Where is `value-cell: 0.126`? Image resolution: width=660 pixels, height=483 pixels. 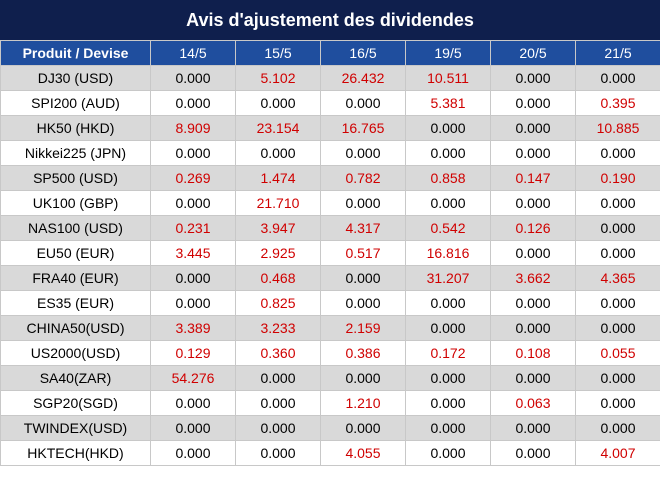 value-cell: 0.126 is located at coordinates (533, 228).